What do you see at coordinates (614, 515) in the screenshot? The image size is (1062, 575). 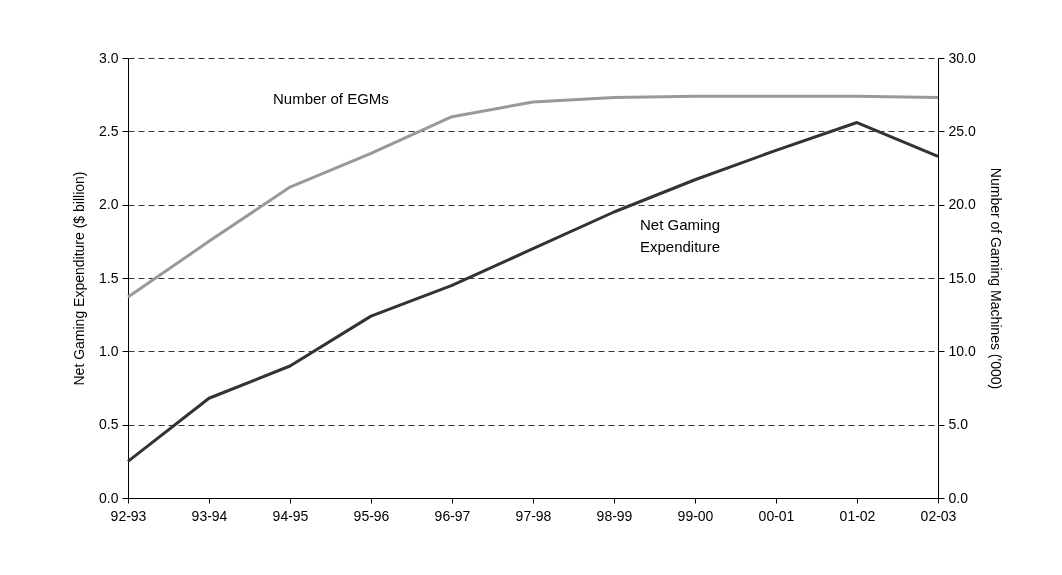 I see `x-tick-label: 98-99` at bounding box center [614, 515].